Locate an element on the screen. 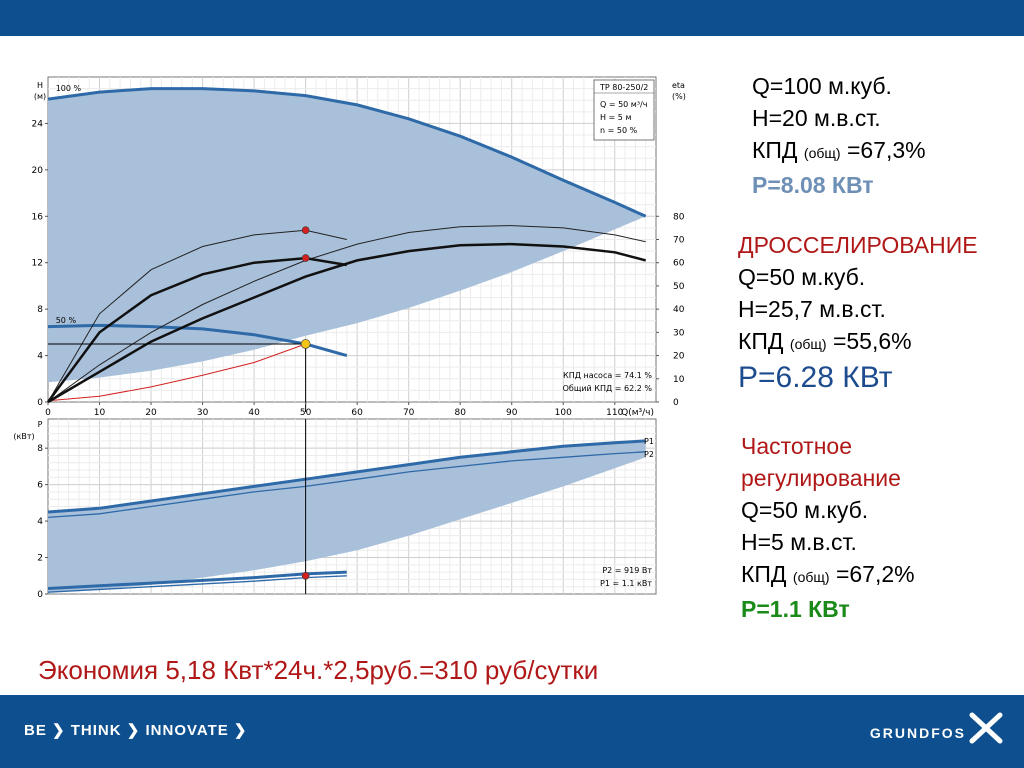  x-tick-label: 50 is located at coordinates (306, 413).